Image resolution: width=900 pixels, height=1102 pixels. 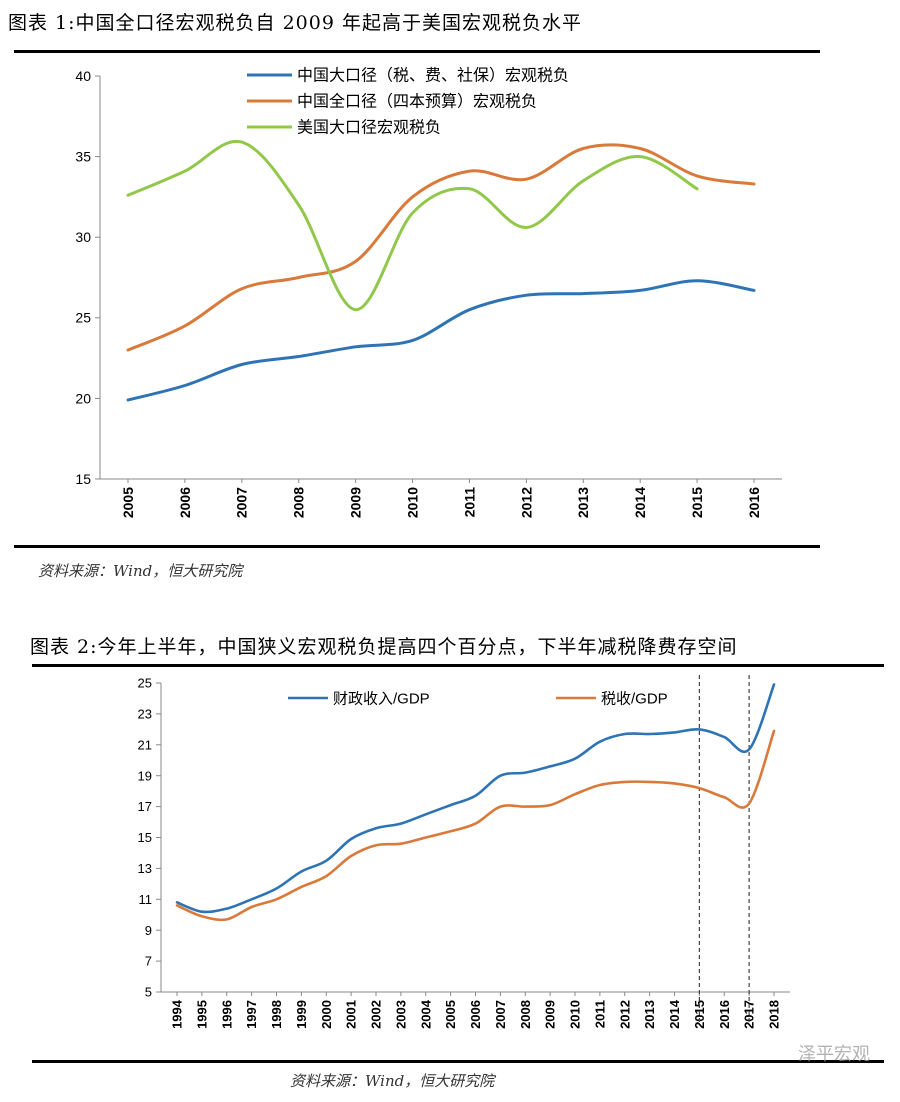 What do you see at coordinates (145, 713) in the screenshot?
I see `c2-y-tick-label: 23` at bounding box center [145, 713].